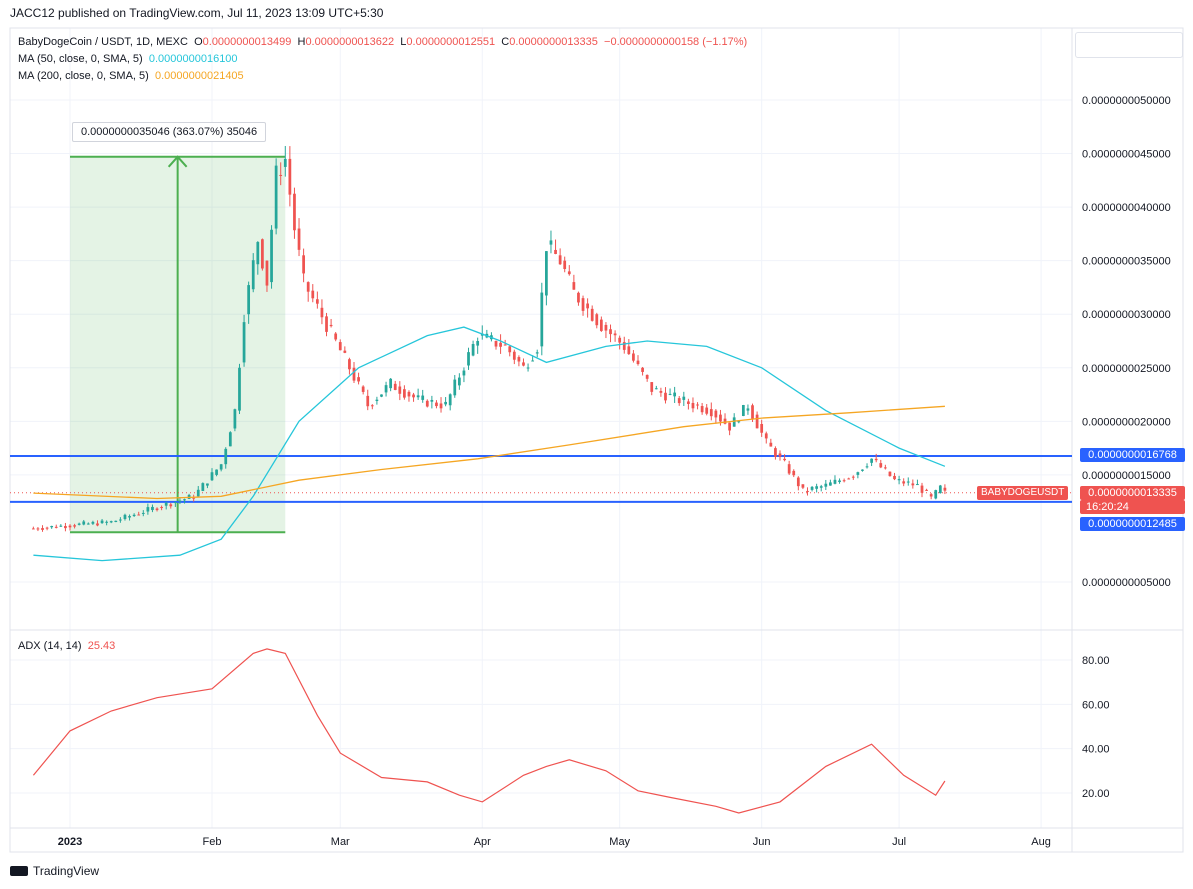 This screenshot has width=1193, height=889. What do you see at coordinates (1096, 705) in the screenshot?
I see `adx-tick-label: 60.00` at bounding box center [1096, 705].